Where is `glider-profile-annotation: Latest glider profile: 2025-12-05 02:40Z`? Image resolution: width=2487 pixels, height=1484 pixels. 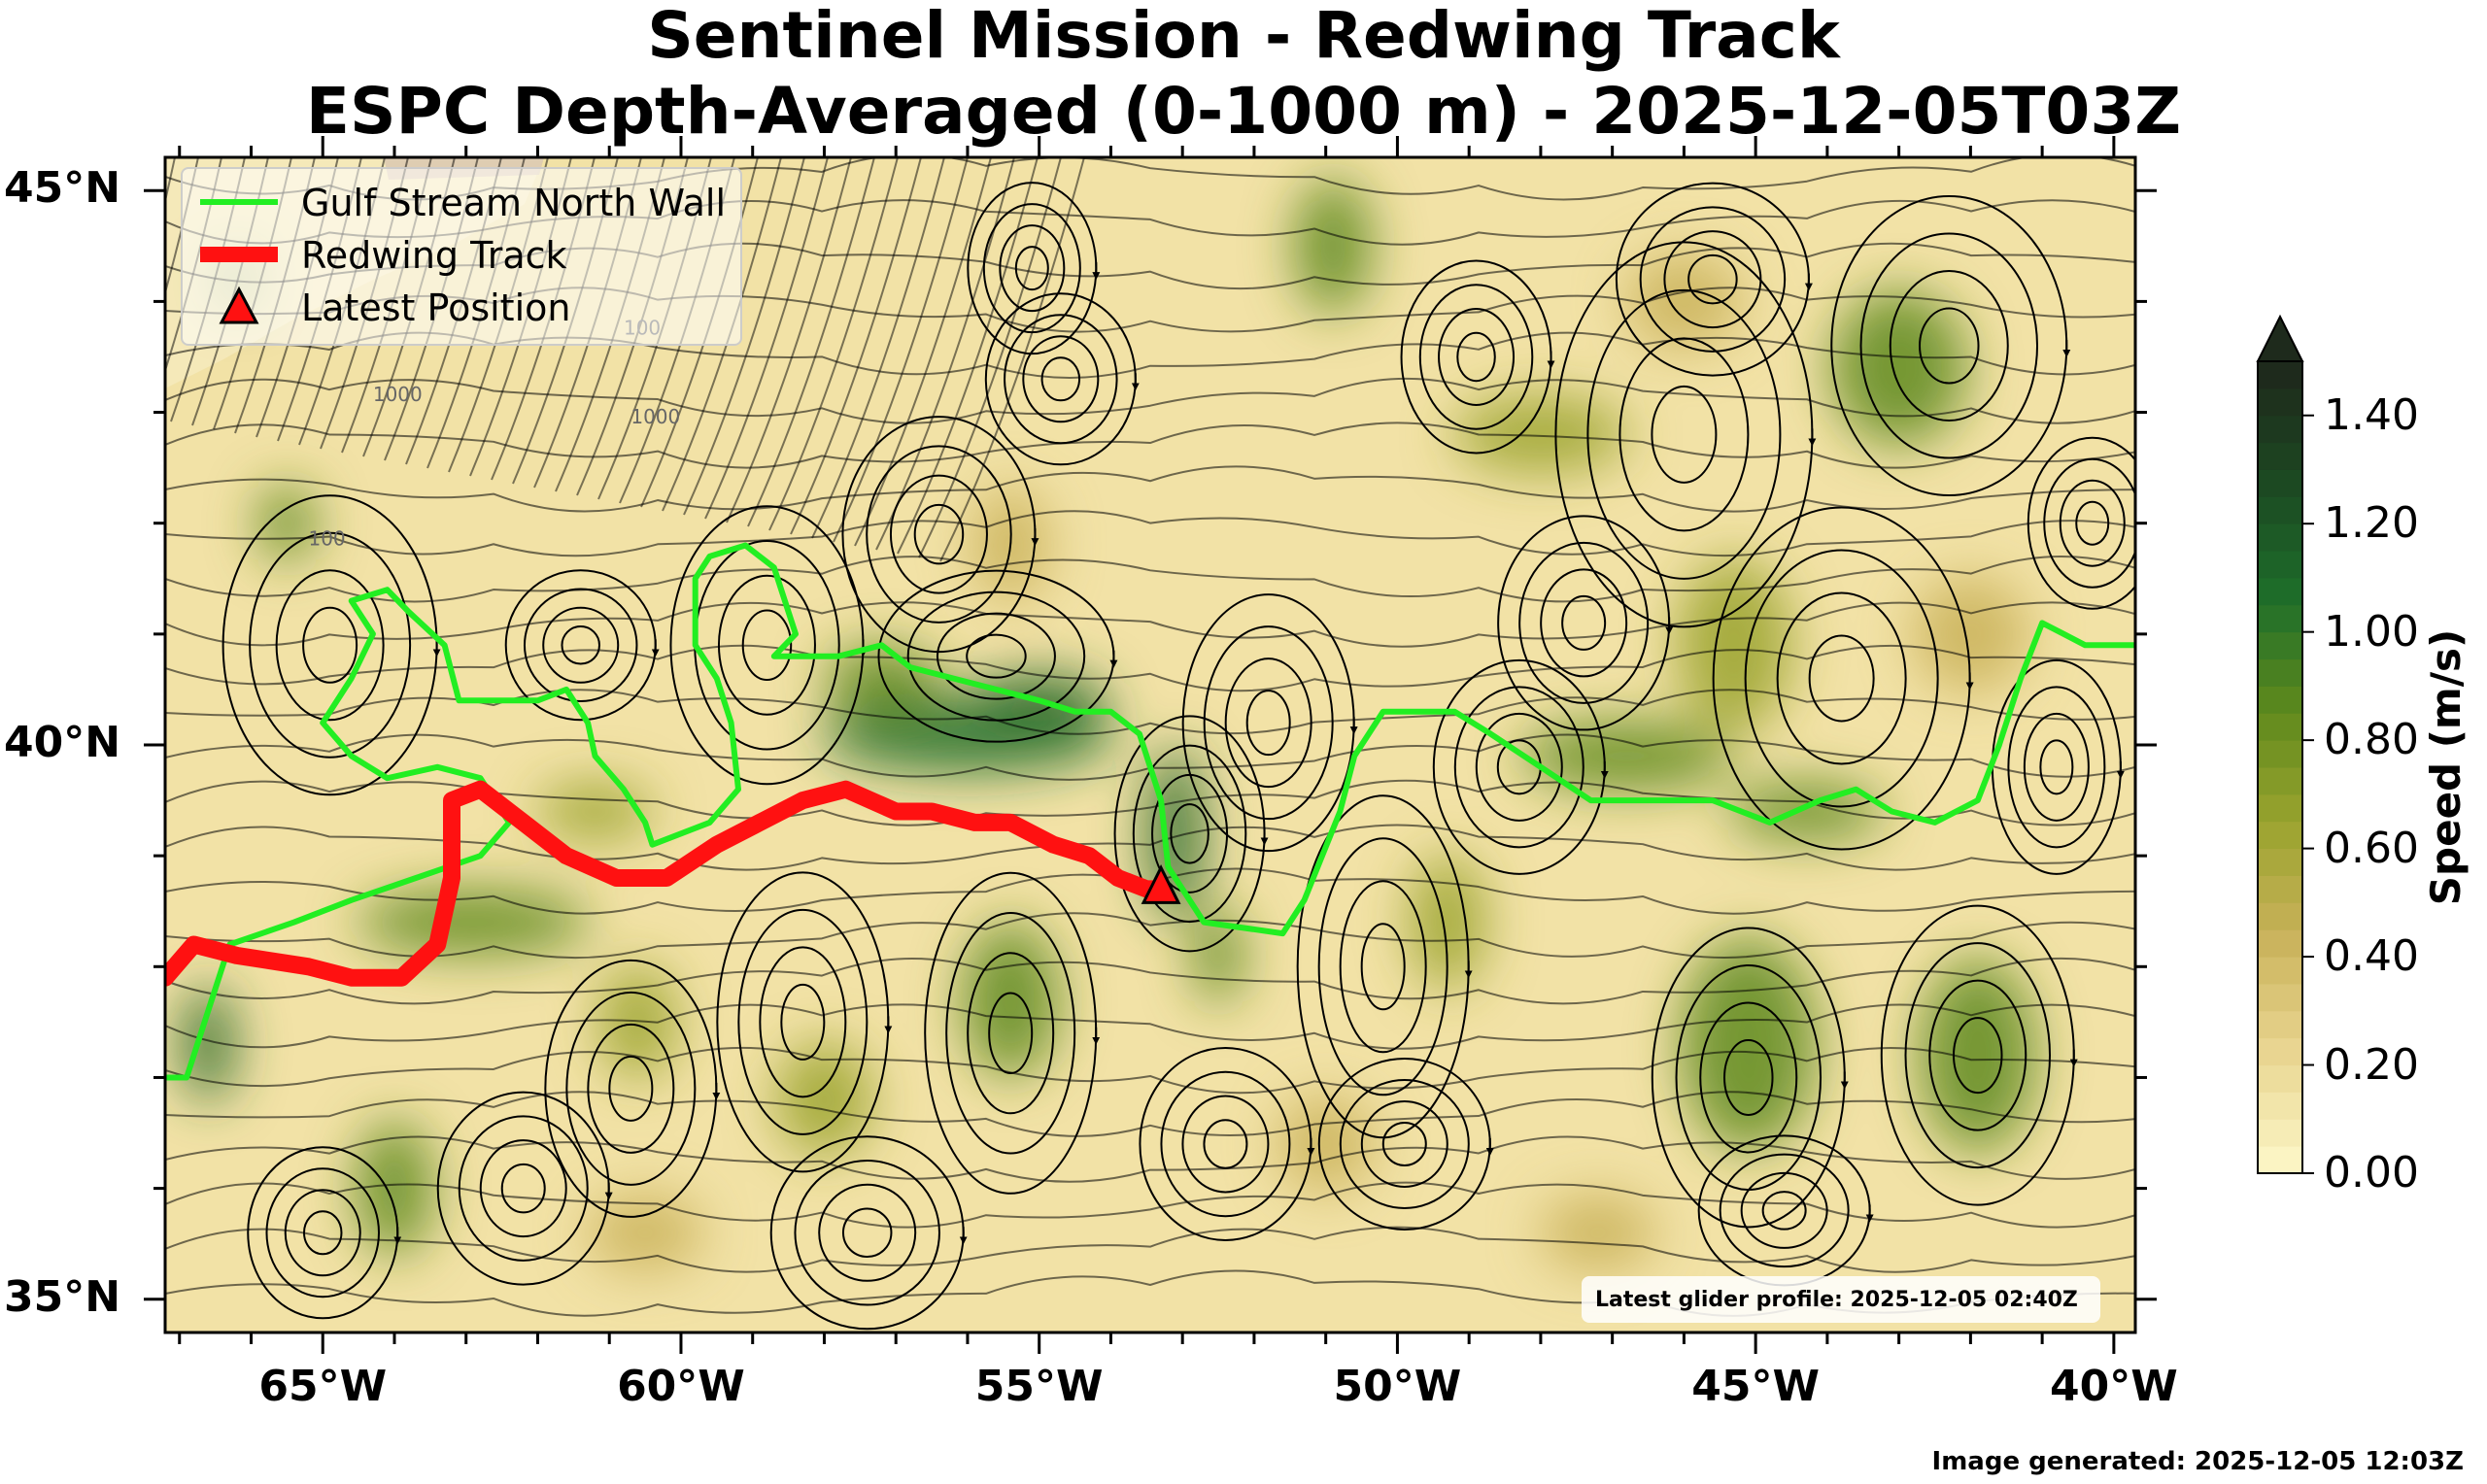
glider-profile-annotation: Latest glider profile: 2025-12-05 02:40Z is located at coordinates (1841, 1299).